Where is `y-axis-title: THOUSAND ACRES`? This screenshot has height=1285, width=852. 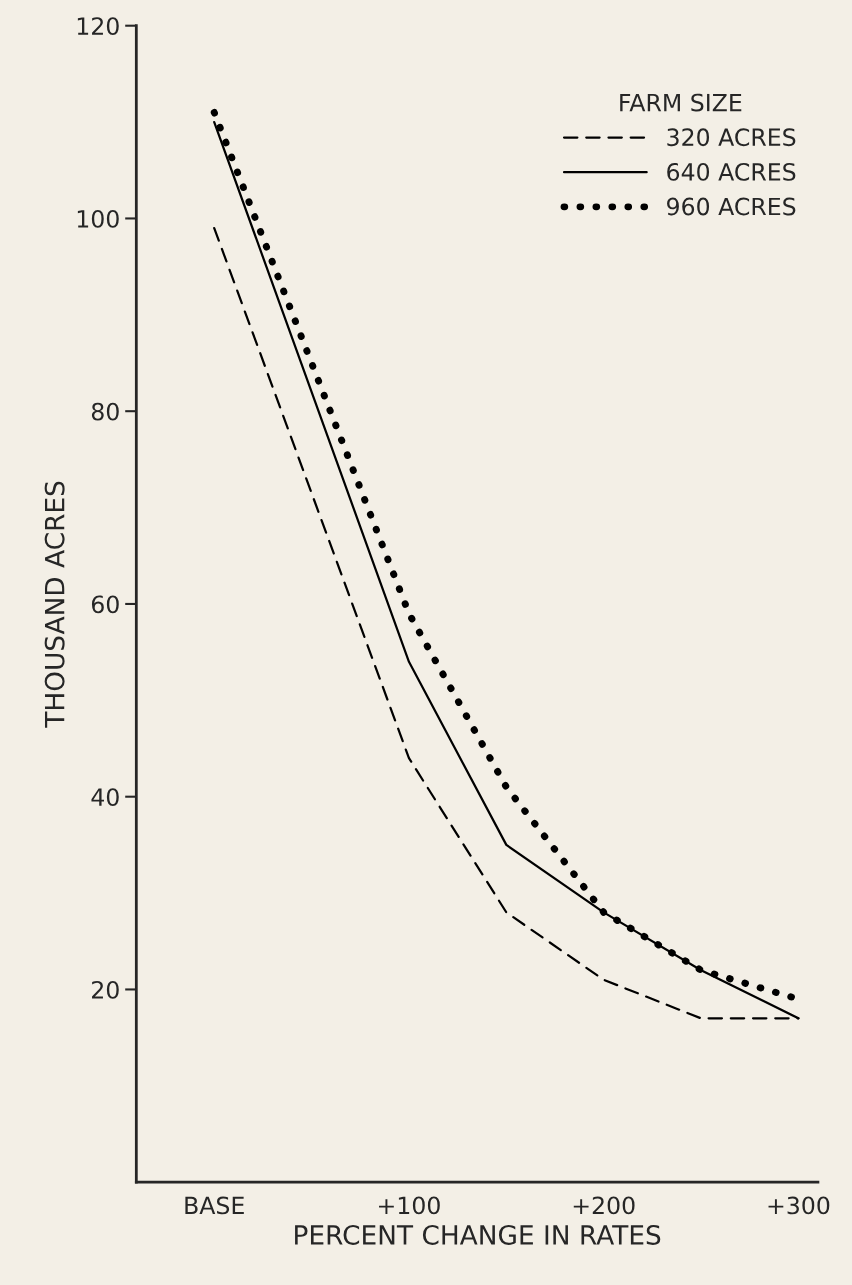
y-axis-title: THOUSAND ACRES is located at coordinates (54, 604).